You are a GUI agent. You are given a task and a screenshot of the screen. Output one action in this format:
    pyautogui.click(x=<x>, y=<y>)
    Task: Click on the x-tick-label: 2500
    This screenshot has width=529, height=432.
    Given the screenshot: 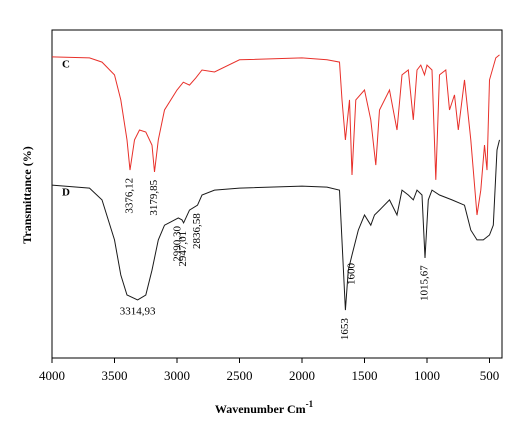 What is the action you would take?
    pyautogui.click(x=240, y=375)
    